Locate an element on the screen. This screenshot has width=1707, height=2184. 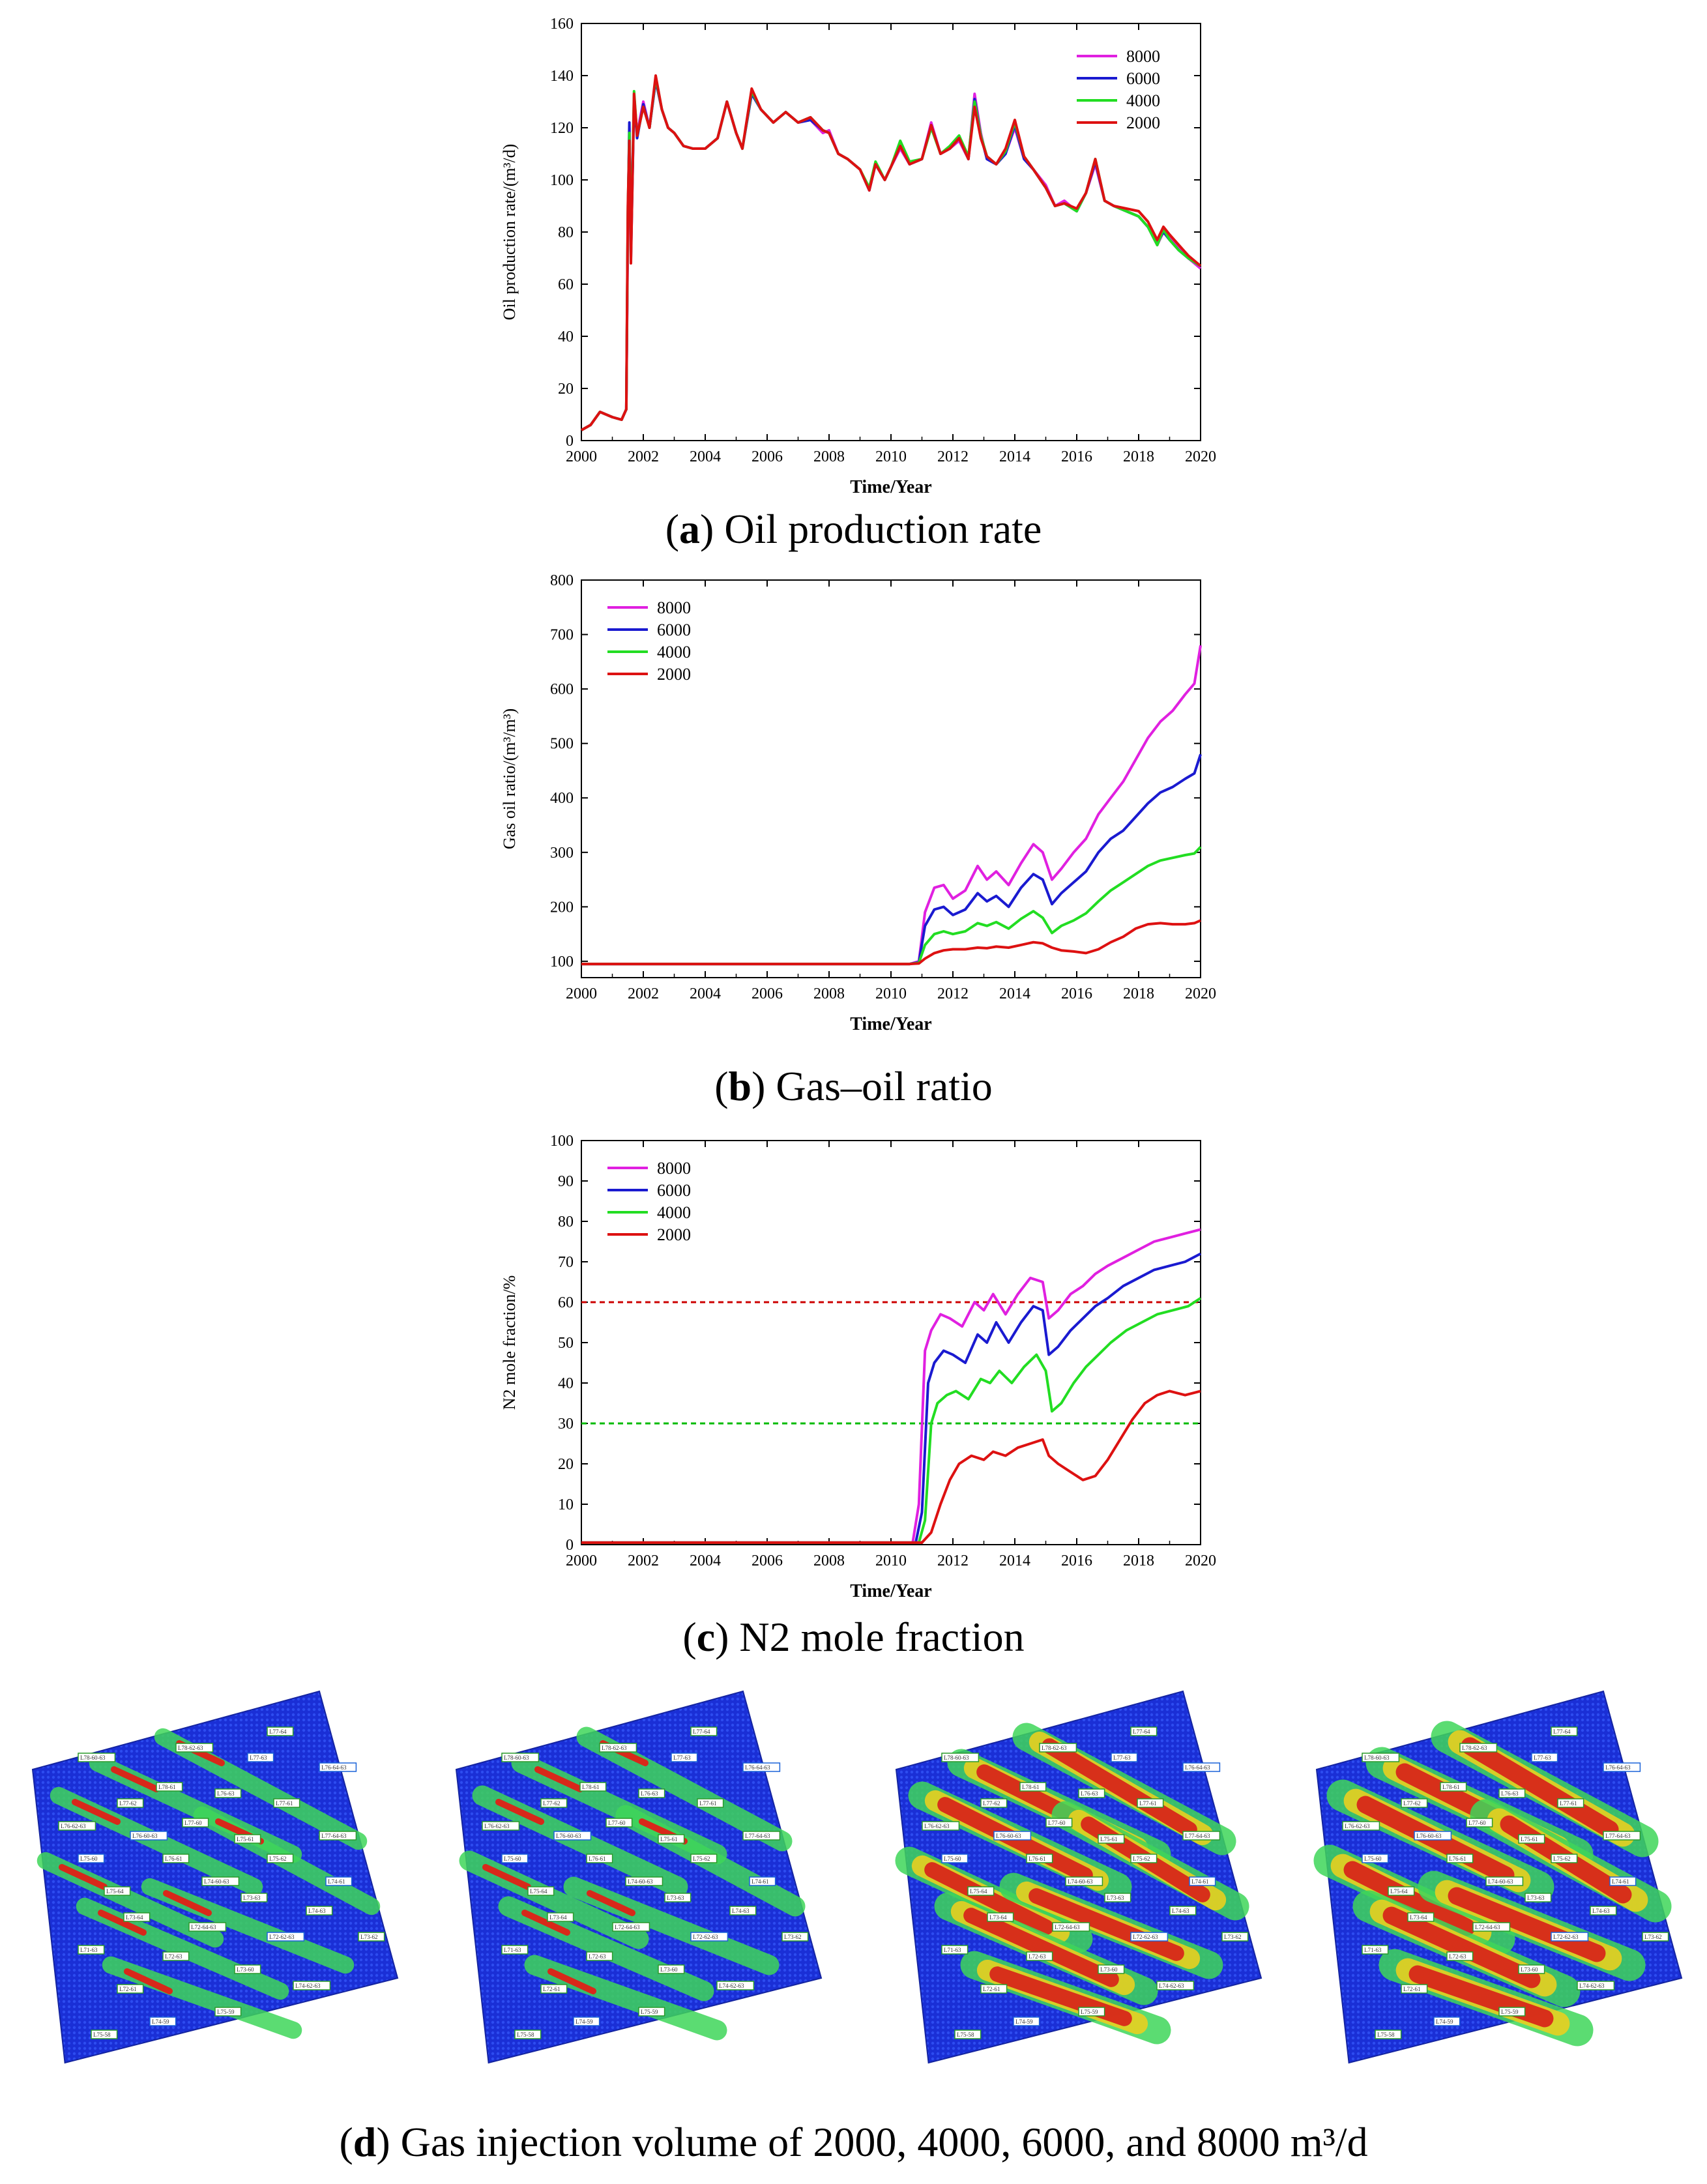
well-tag: L73-60 is located at coordinates (247, 1969).